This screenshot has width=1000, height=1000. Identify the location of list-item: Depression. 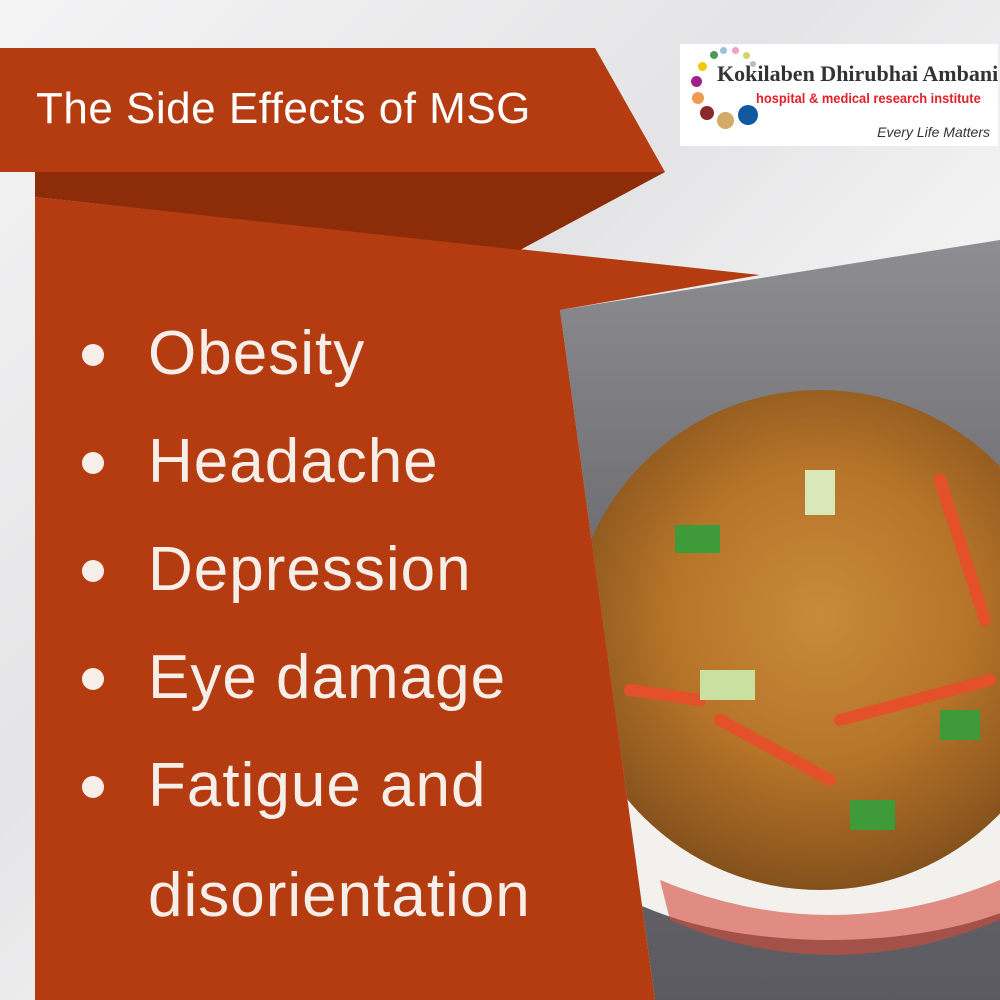
(304, 570).